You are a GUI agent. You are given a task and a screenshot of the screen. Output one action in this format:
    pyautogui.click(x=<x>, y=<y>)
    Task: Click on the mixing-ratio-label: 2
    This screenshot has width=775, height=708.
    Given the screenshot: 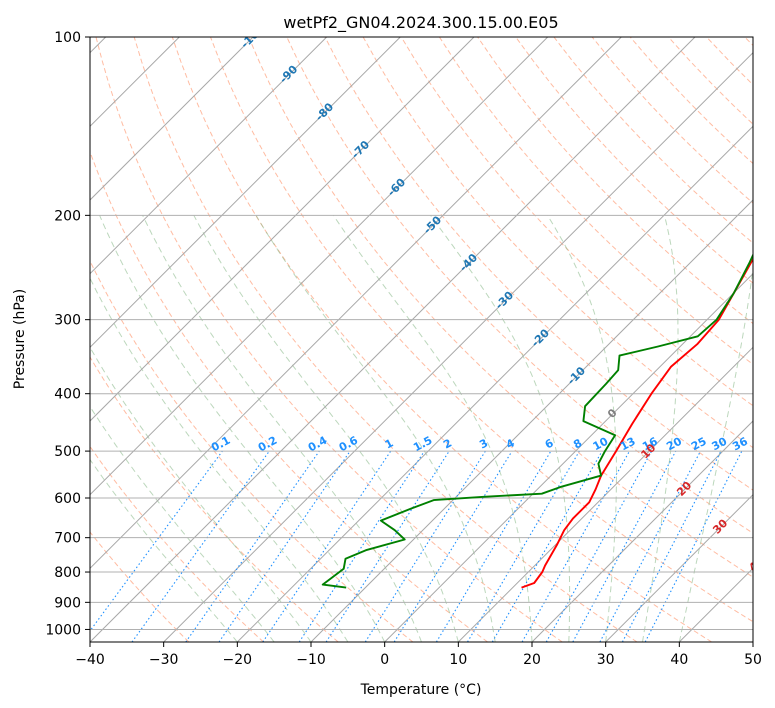 What is the action you would take?
    pyautogui.click(x=447, y=443)
    